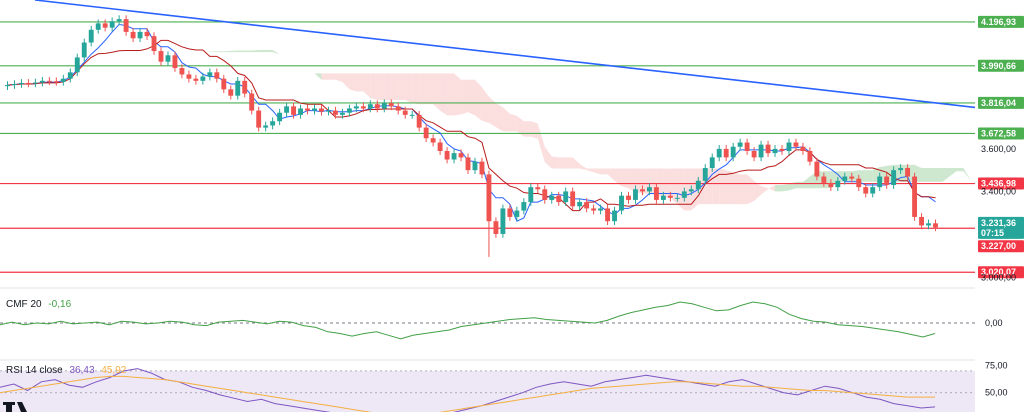  Describe the element at coordinates (468, 320) in the screenshot. I see `cmf-line` at that location.